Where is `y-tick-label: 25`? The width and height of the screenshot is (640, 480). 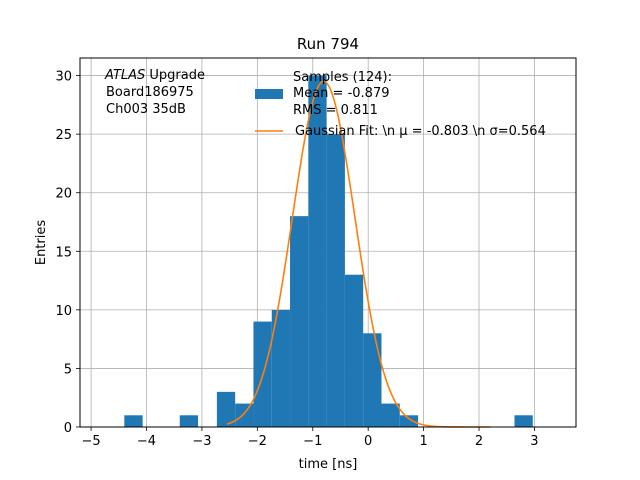 y-tick-label: 25 is located at coordinates (63, 135).